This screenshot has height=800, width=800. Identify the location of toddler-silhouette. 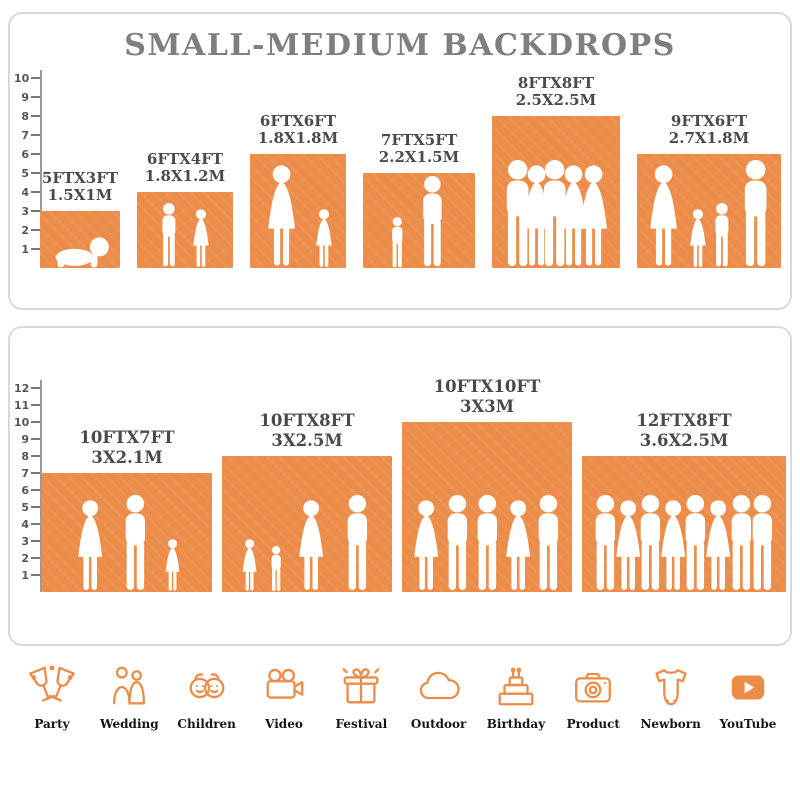
(276, 569).